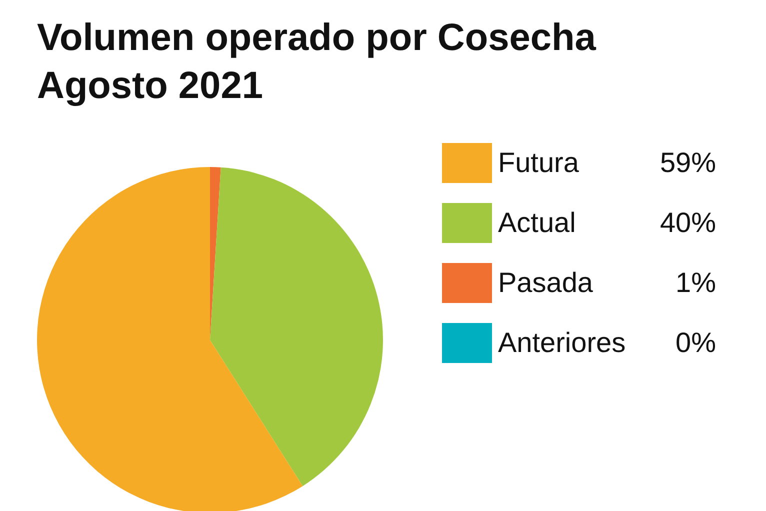 This screenshot has width=766, height=511. What do you see at coordinates (696, 342) in the screenshot?
I see `text: 0%` at bounding box center [696, 342].